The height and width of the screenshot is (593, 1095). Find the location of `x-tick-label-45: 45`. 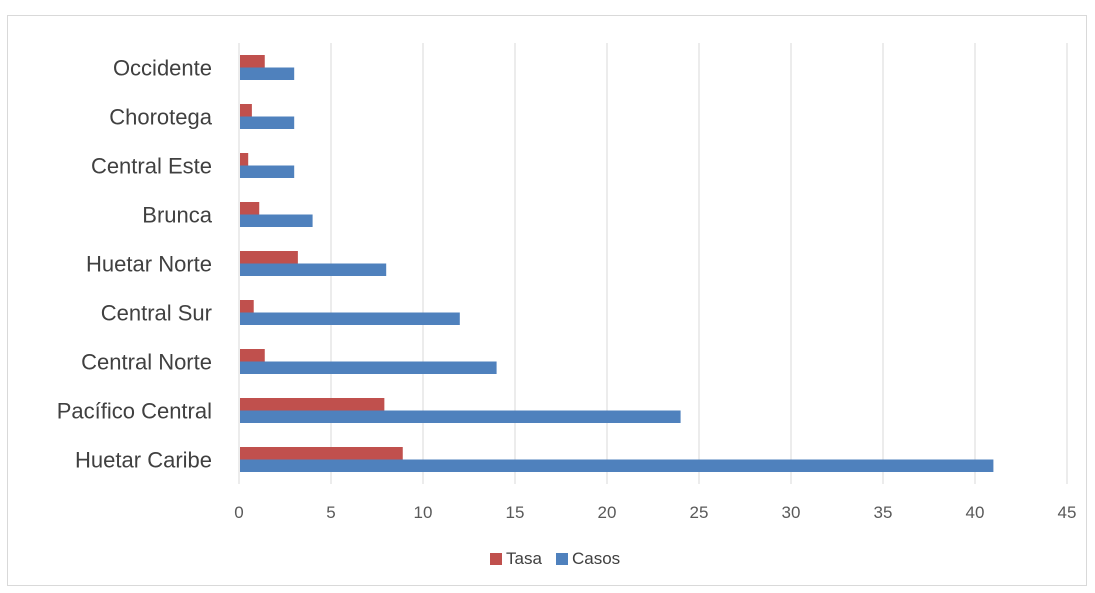

x-tick-label-45: 45 is located at coordinates (1067, 512).